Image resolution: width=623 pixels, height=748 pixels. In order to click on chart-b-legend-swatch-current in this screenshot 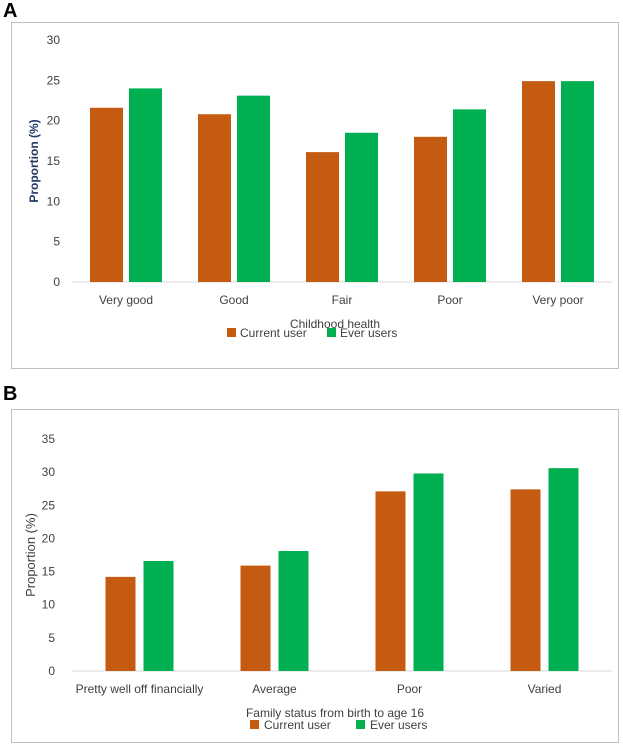, I will do `click(254, 724)`.